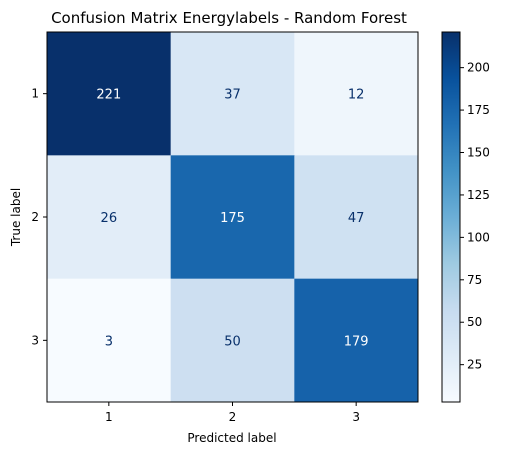 This screenshot has height=455, width=507. I want to click on cell-value-r2-c3: 47, so click(356, 218).